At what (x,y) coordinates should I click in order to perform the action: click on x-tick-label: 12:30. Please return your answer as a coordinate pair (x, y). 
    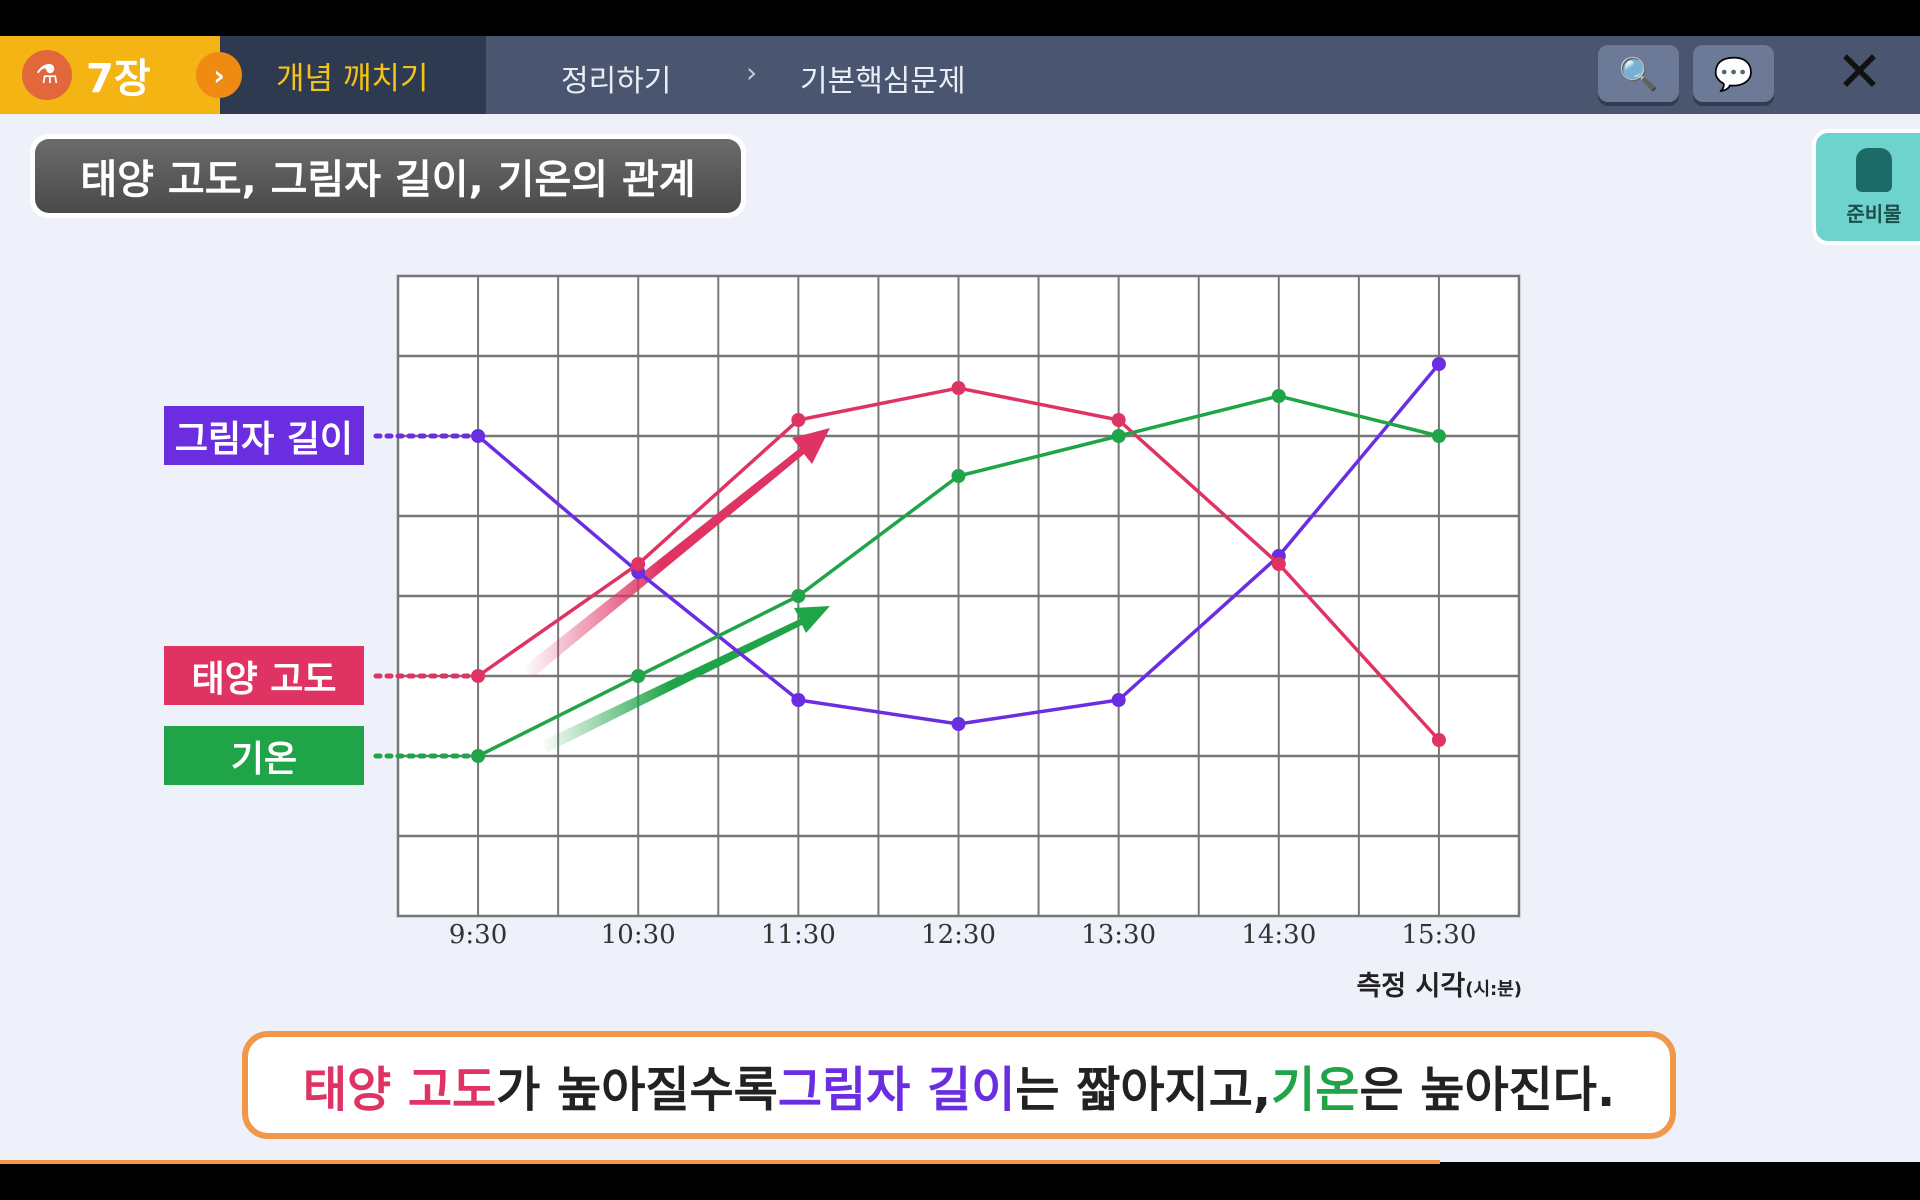
    Looking at the image, I should click on (958, 935).